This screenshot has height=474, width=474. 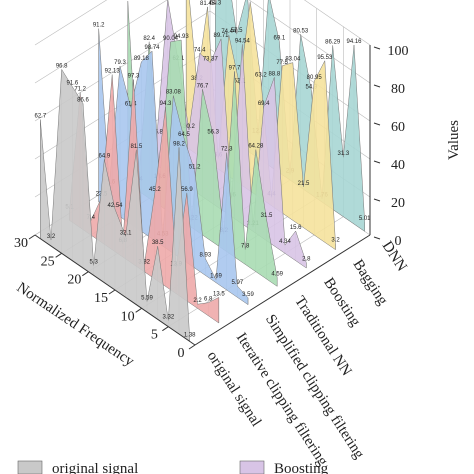 What do you see at coordinates (166, 104) in the screenshot?
I see `value-label: 94.3` at bounding box center [166, 104].